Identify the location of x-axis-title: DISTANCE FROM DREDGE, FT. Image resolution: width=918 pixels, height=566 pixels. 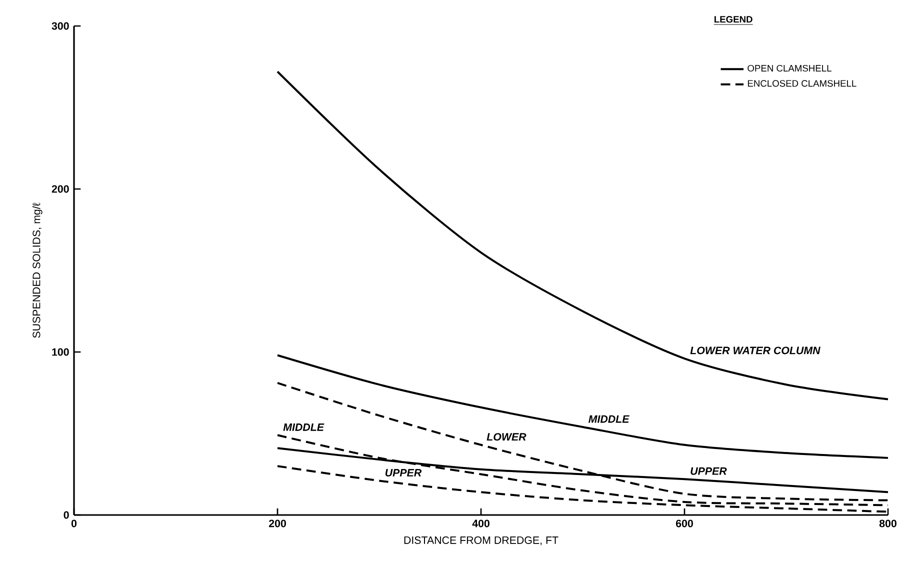
(481, 541).